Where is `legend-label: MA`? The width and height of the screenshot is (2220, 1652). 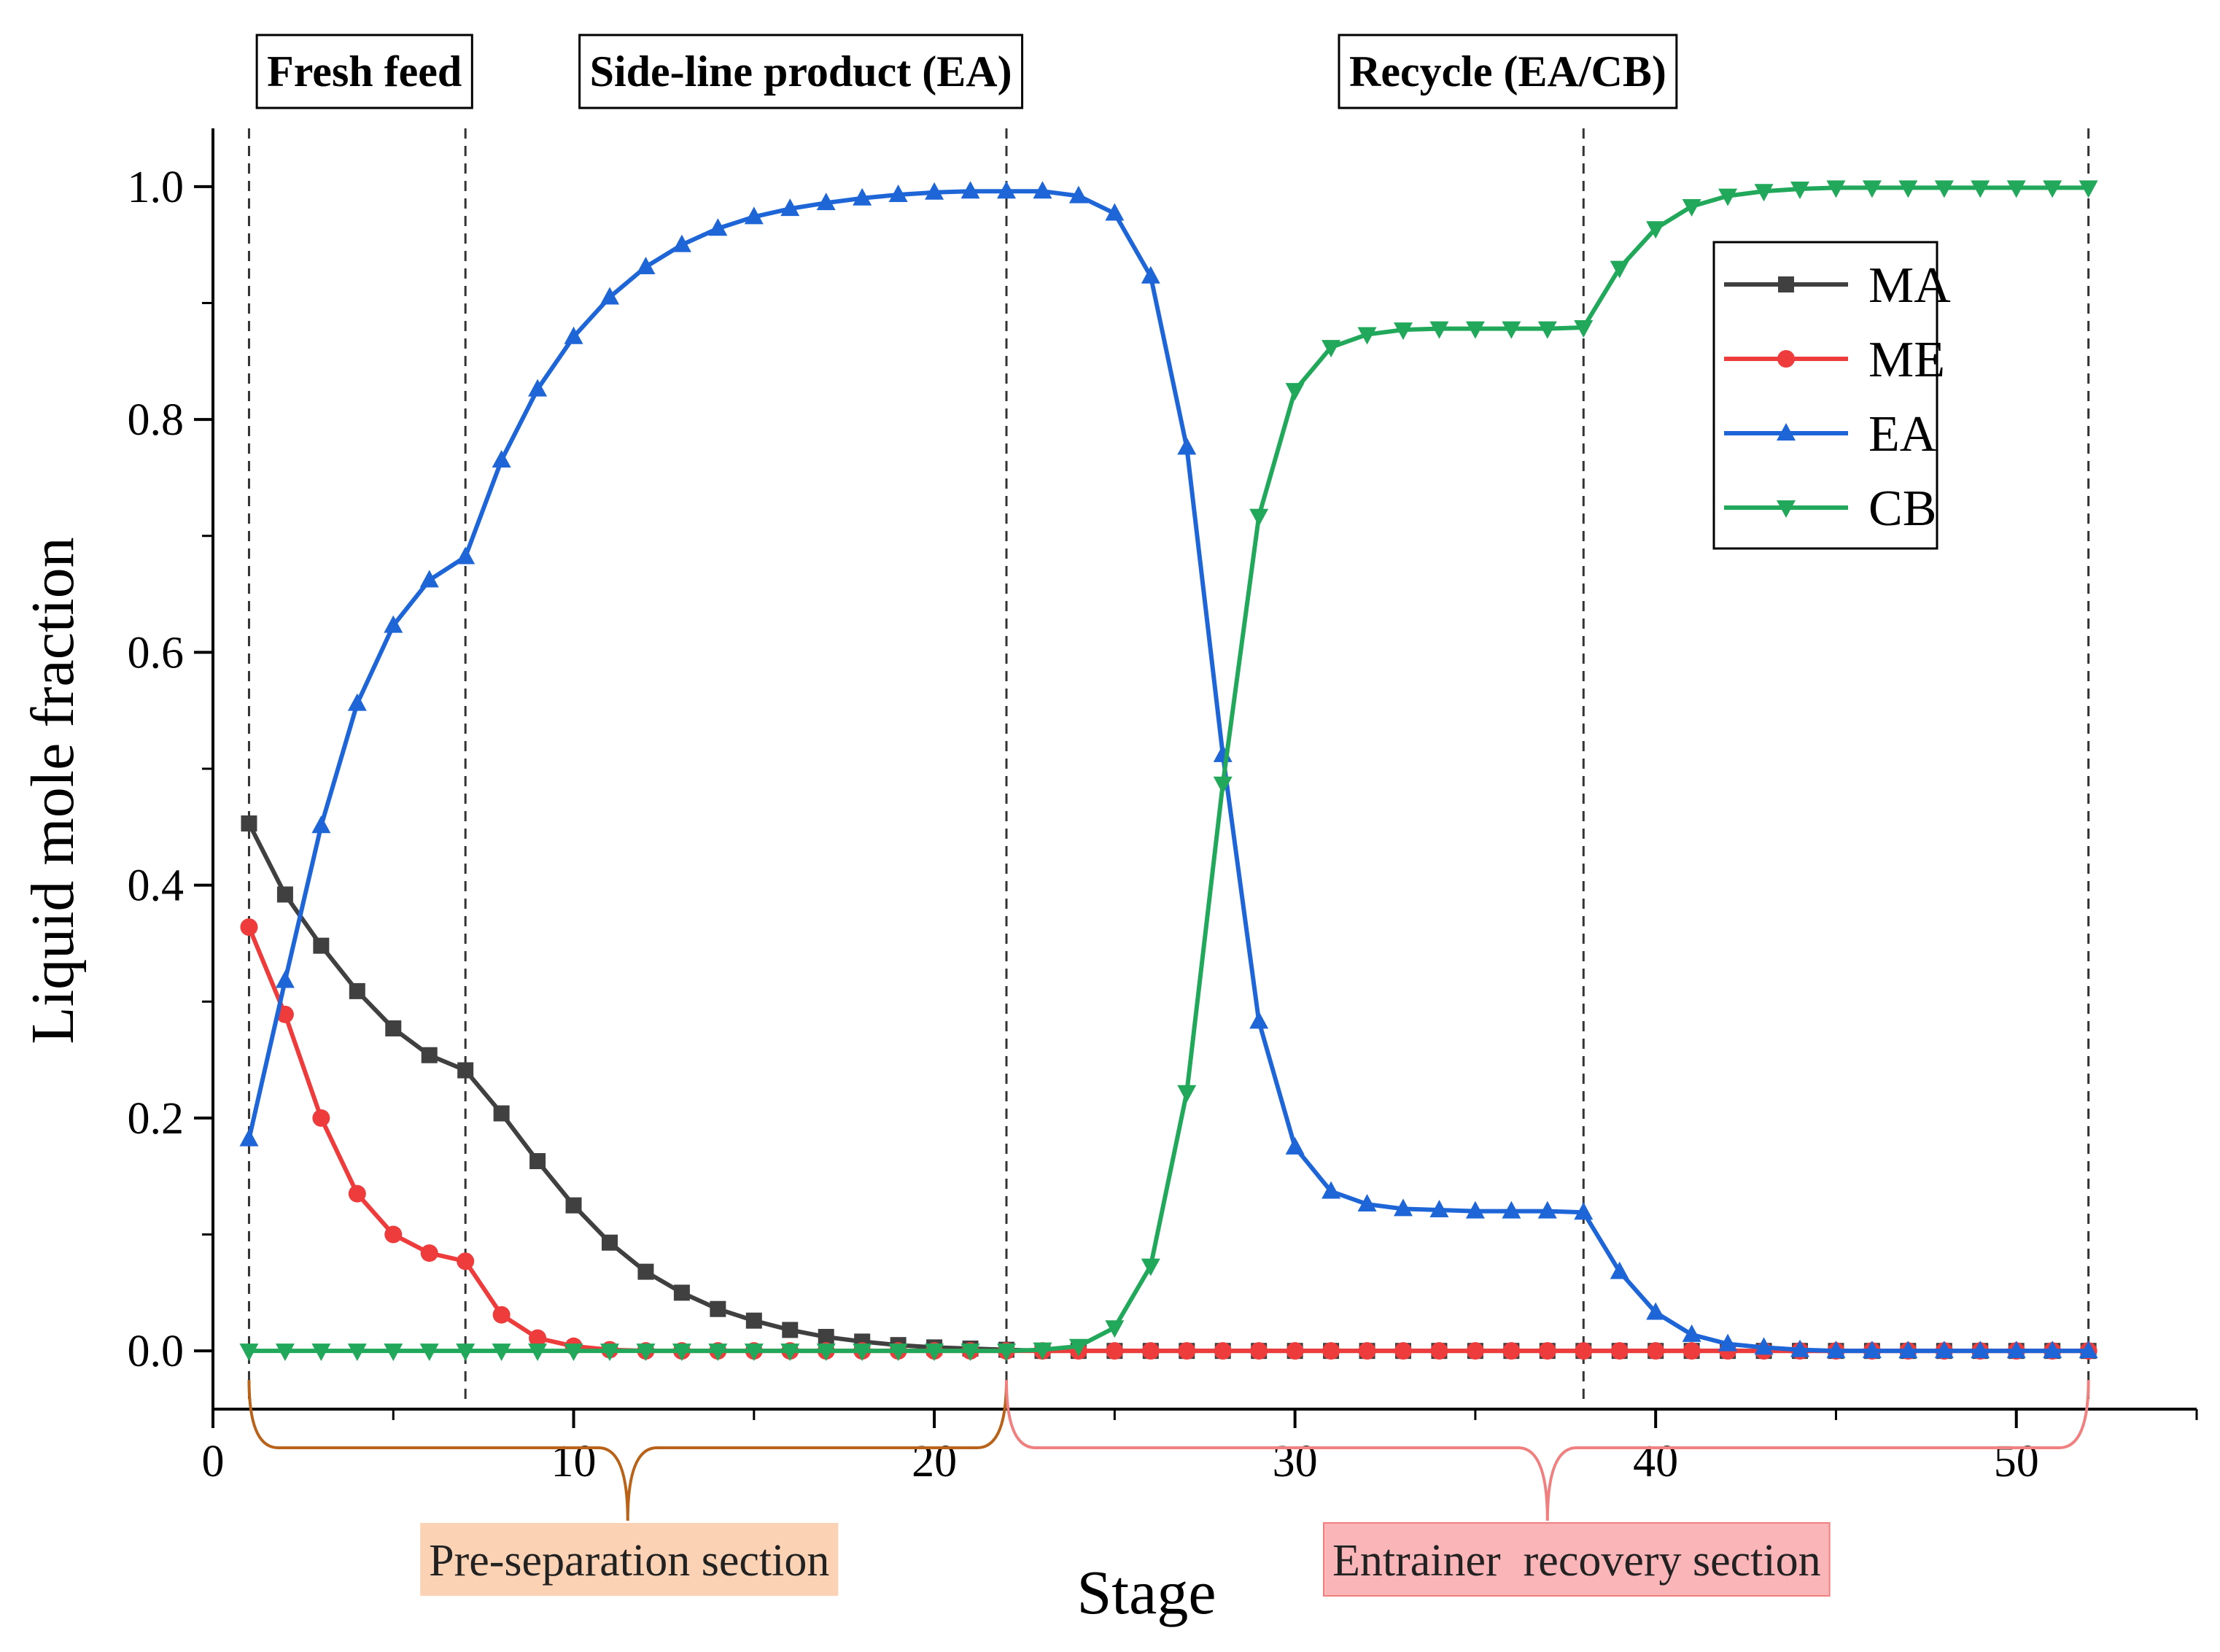 legend-label: MA is located at coordinates (1909, 285).